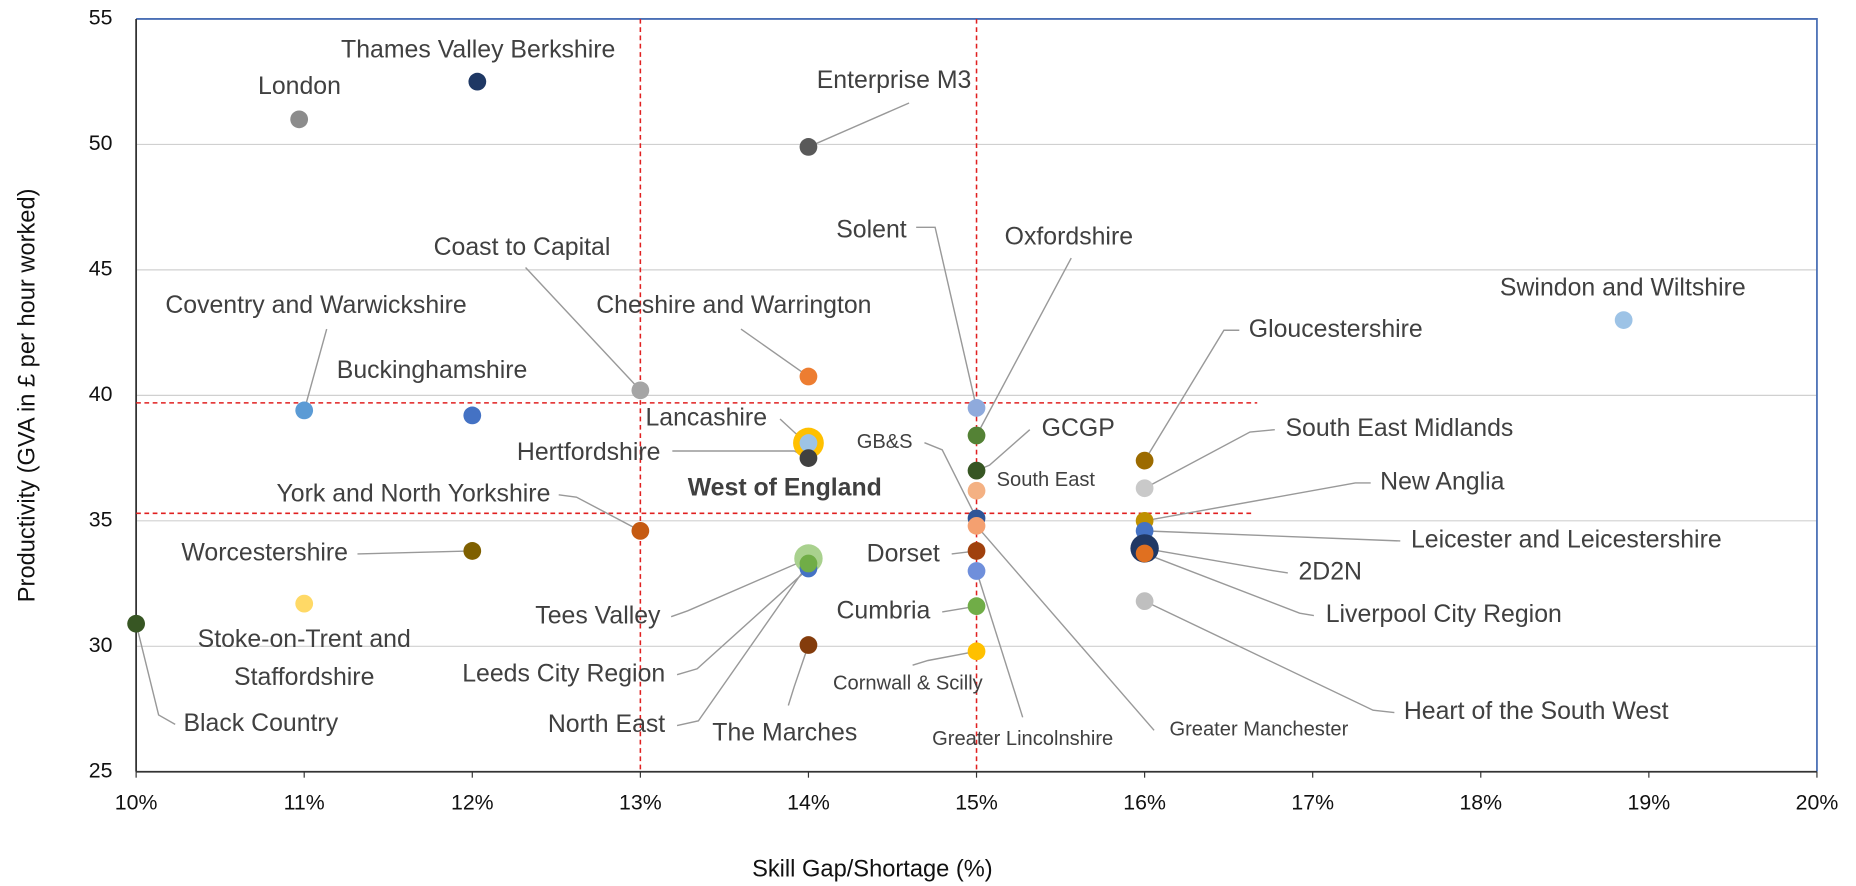 This screenshot has height=886, width=1856. I want to click on point-label: Gloucestershire, so click(1336, 329).